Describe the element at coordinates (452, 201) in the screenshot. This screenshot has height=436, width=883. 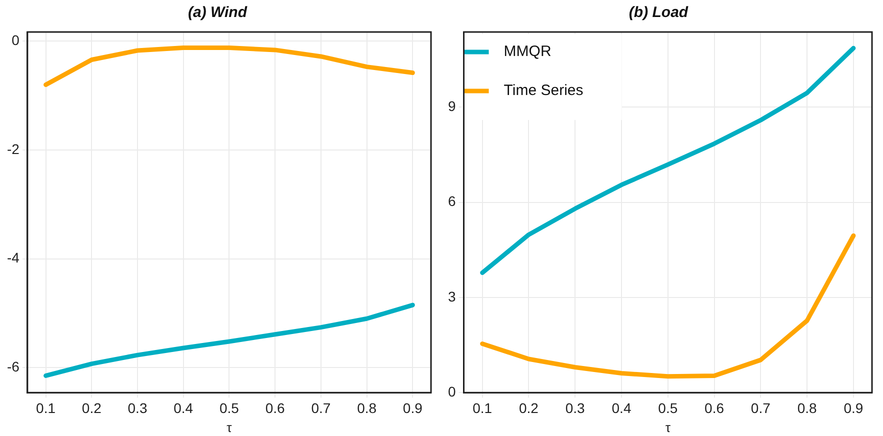
I see `y-tick-label: 6` at that location.